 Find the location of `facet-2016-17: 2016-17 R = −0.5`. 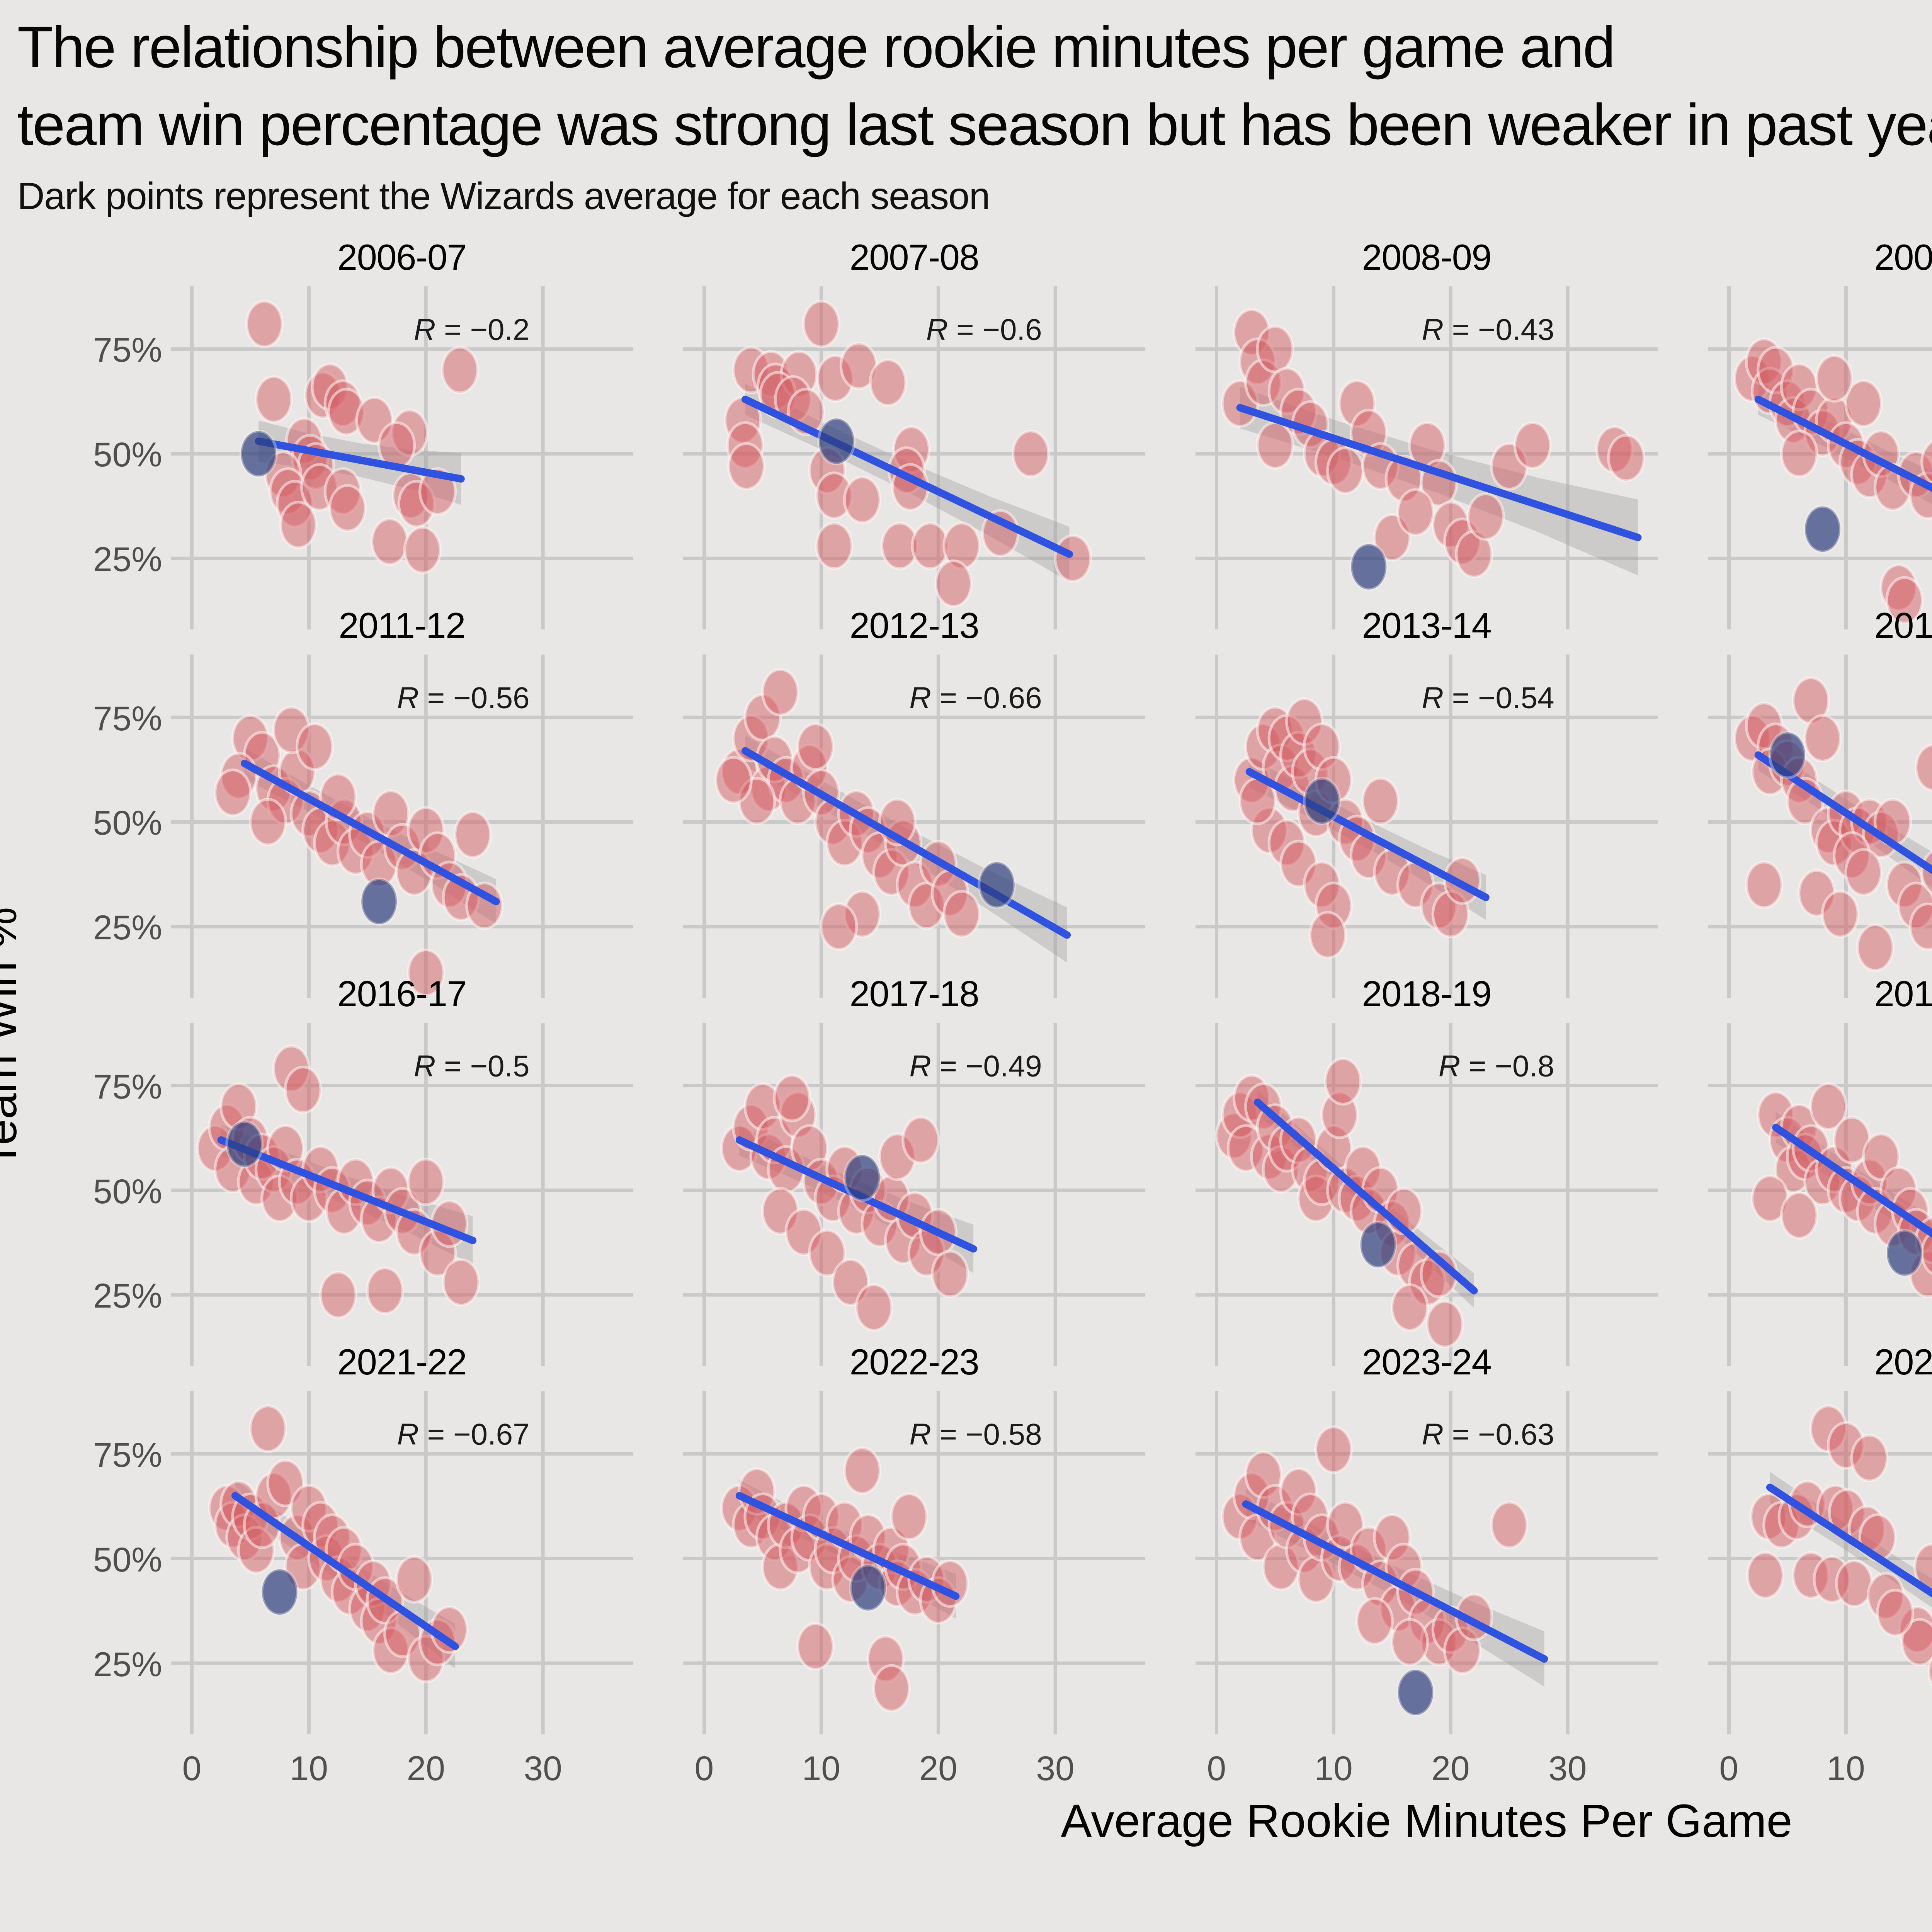

facet-2016-17: 2016-17 R = −0.5 is located at coordinates (401, 1170).